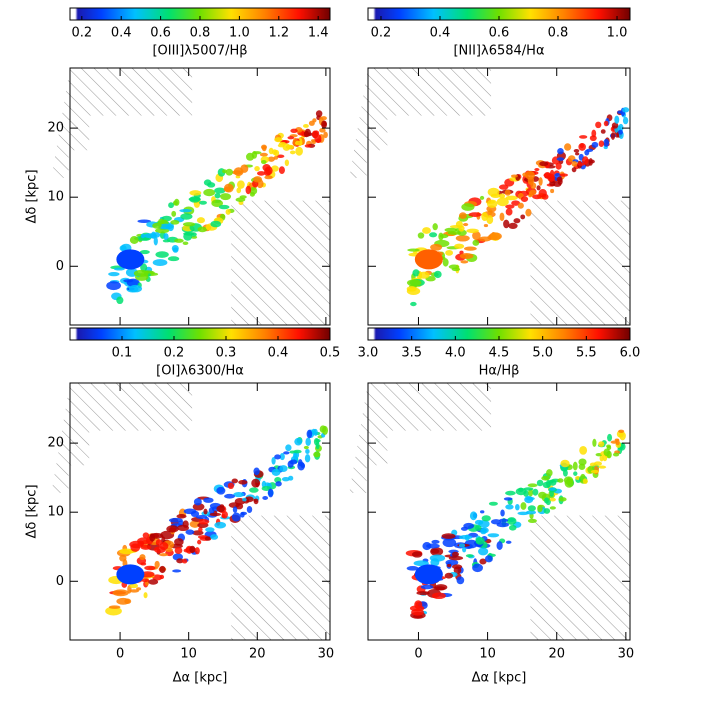 Image resolution: width=708 pixels, height=708 pixels. Describe the element at coordinates (626, 654) in the screenshot. I see `x-tick-label: 30` at that location.